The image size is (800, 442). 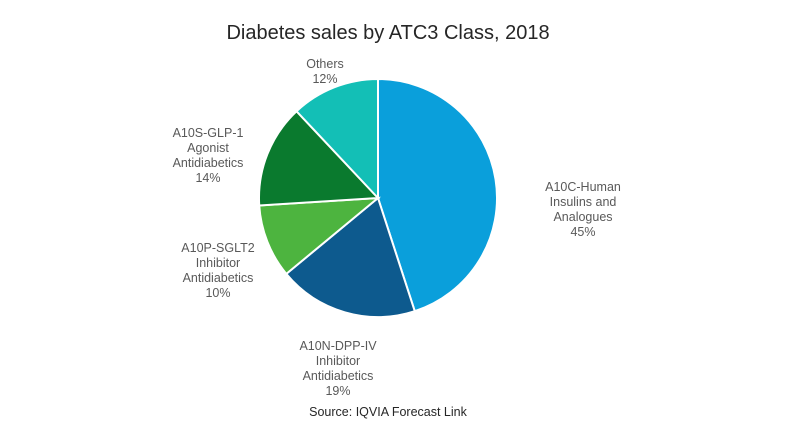 I want to click on slice-value-label: 14%, so click(x=208, y=178).